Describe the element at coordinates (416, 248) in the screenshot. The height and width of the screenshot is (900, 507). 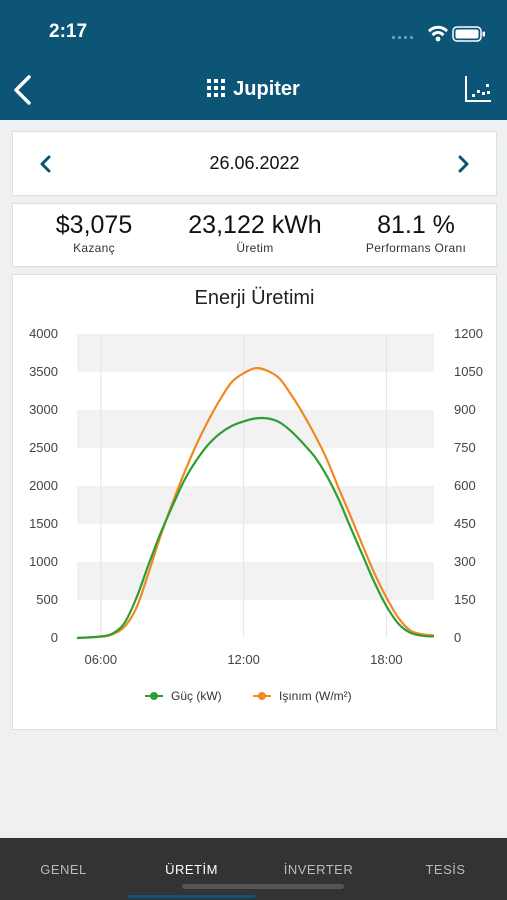
I see `kpi-label: Performans Oranı` at that location.